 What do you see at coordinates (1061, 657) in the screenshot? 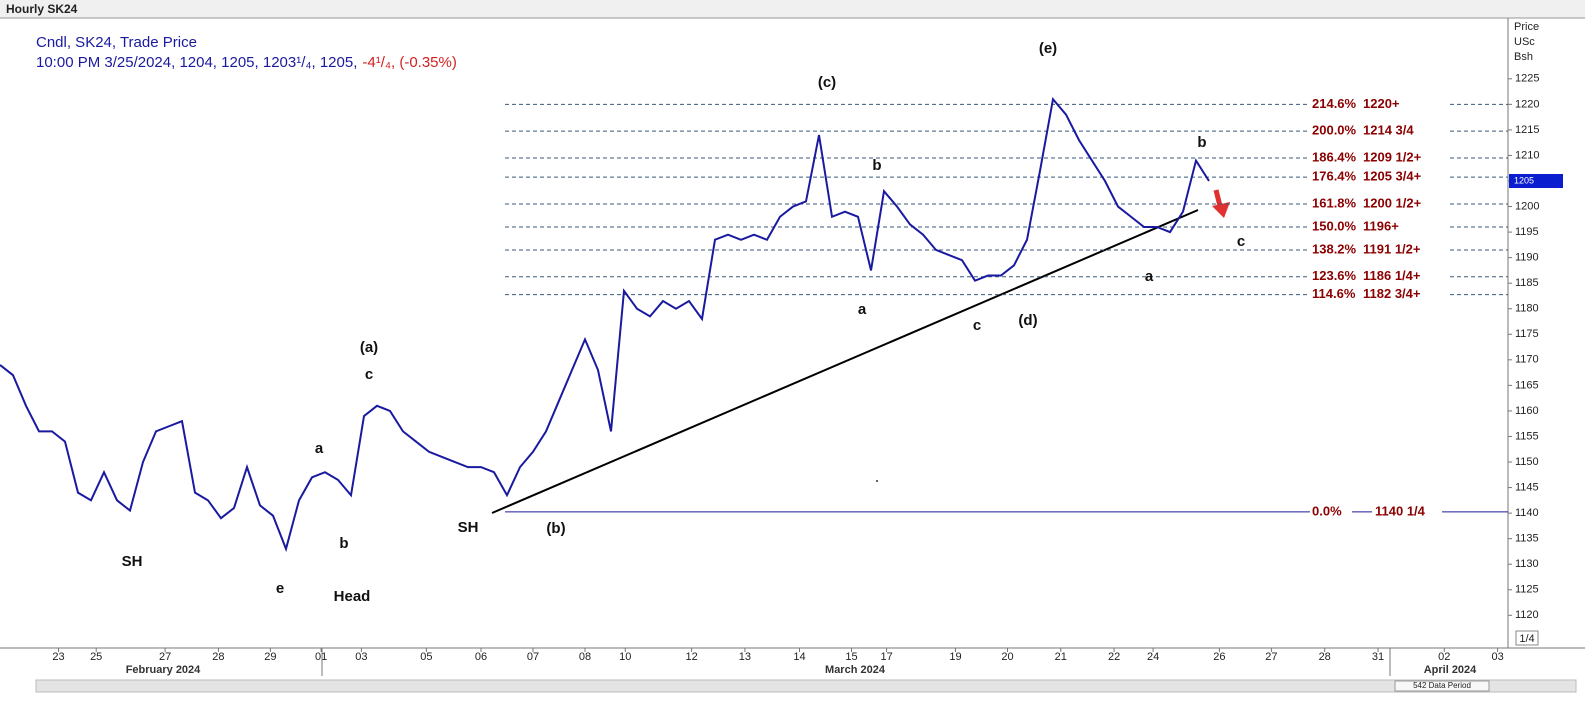
I see `x-tick-label: 21` at bounding box center [1061, 657].